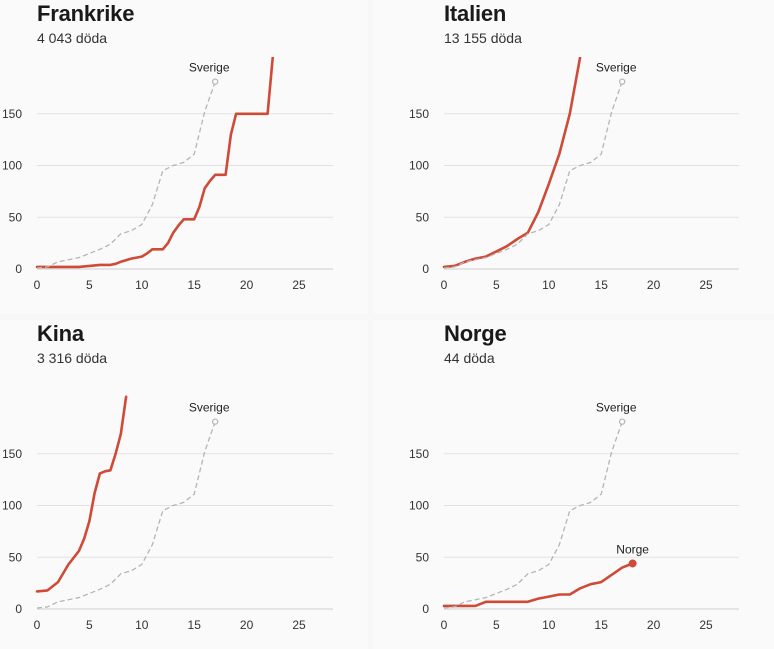  I want to click on chart-title: Kina, so click(60, 333).